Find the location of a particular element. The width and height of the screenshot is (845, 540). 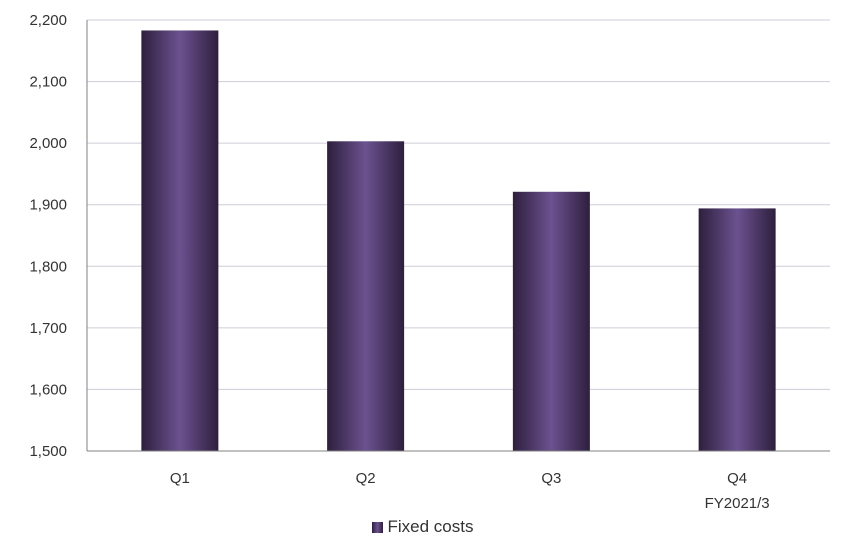

bar-q4 is located at coordinates (737, 329).